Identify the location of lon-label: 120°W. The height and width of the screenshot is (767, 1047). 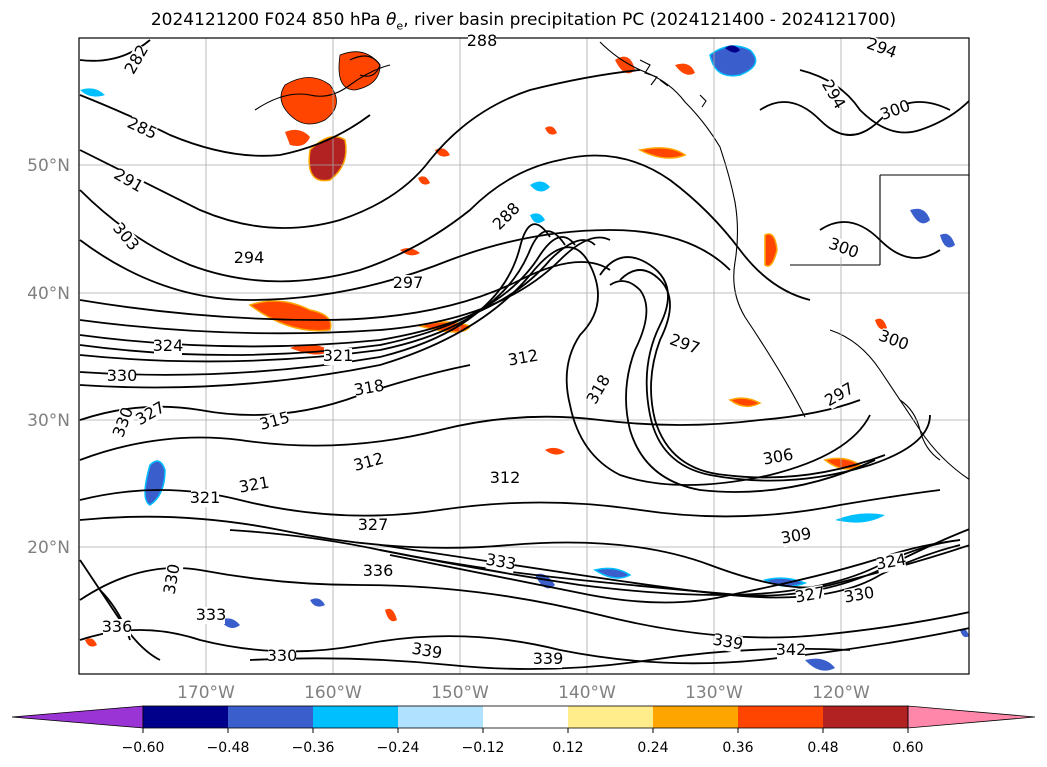
(841, 693).